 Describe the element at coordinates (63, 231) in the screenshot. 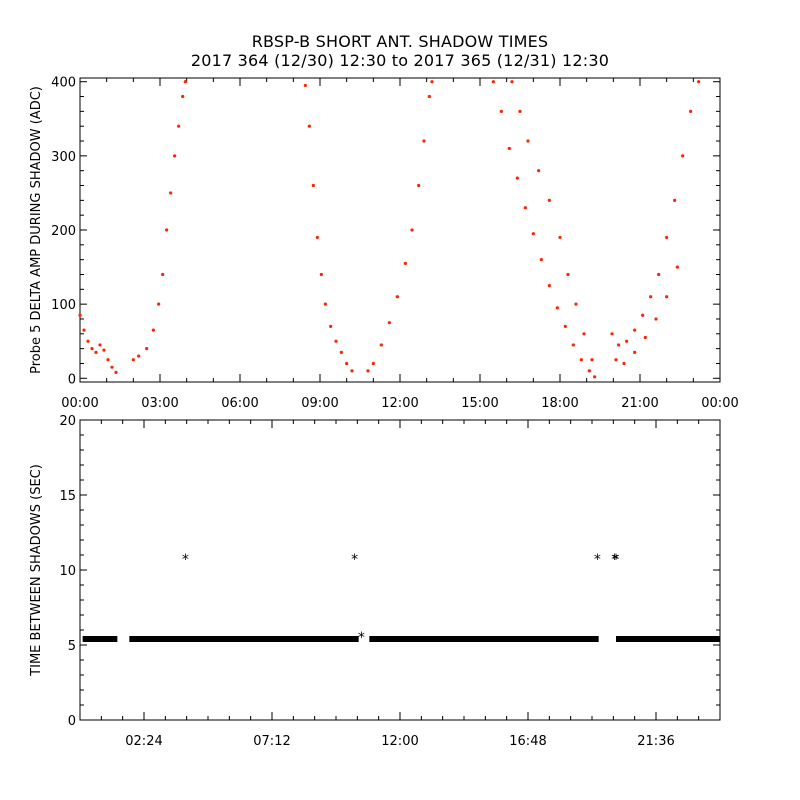

I see `plot1-y-tick-label: 200` at that location.